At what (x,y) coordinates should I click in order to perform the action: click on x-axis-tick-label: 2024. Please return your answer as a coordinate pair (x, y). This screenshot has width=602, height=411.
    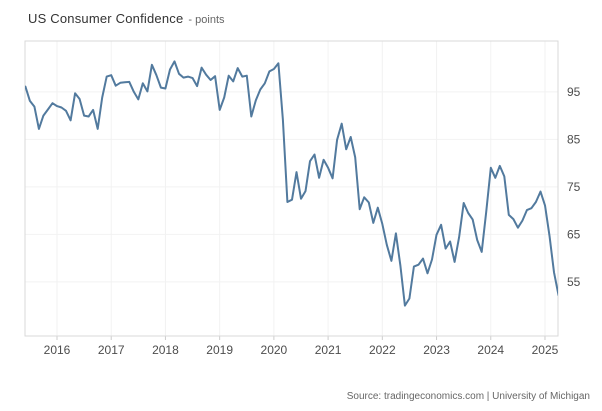
    Looking at the image, I should click on (490, 350).